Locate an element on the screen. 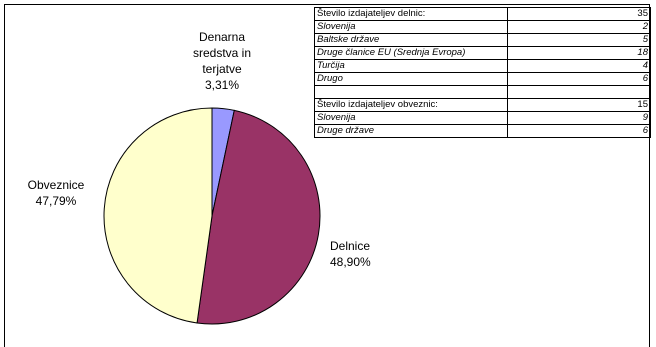 The height and width of the screenshot is (347, 656). table-row: Druge članice EU (Srednja Evropa) 18 is located at coordinates (482, 53).